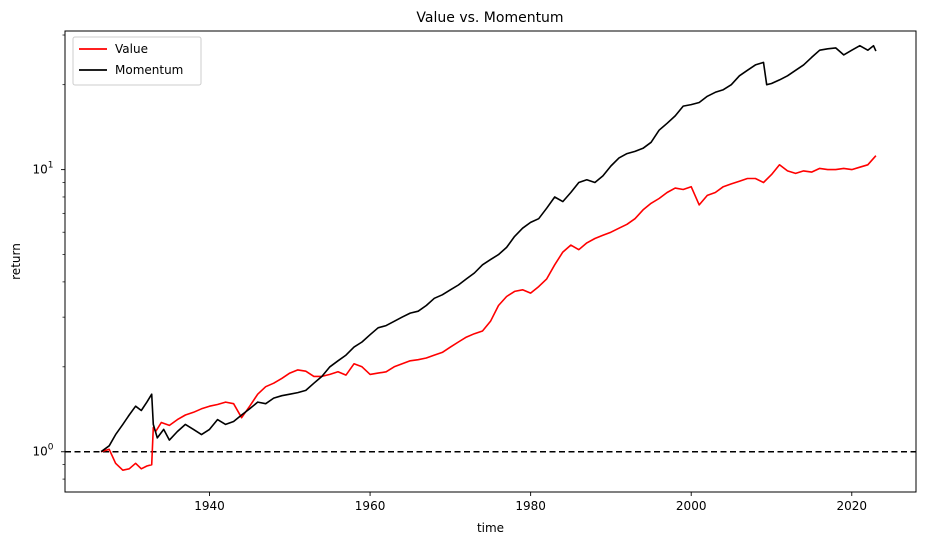  Describe the element at coordinates (490, 528) in the screenshot. I see `x-axis-label: time` at that location.